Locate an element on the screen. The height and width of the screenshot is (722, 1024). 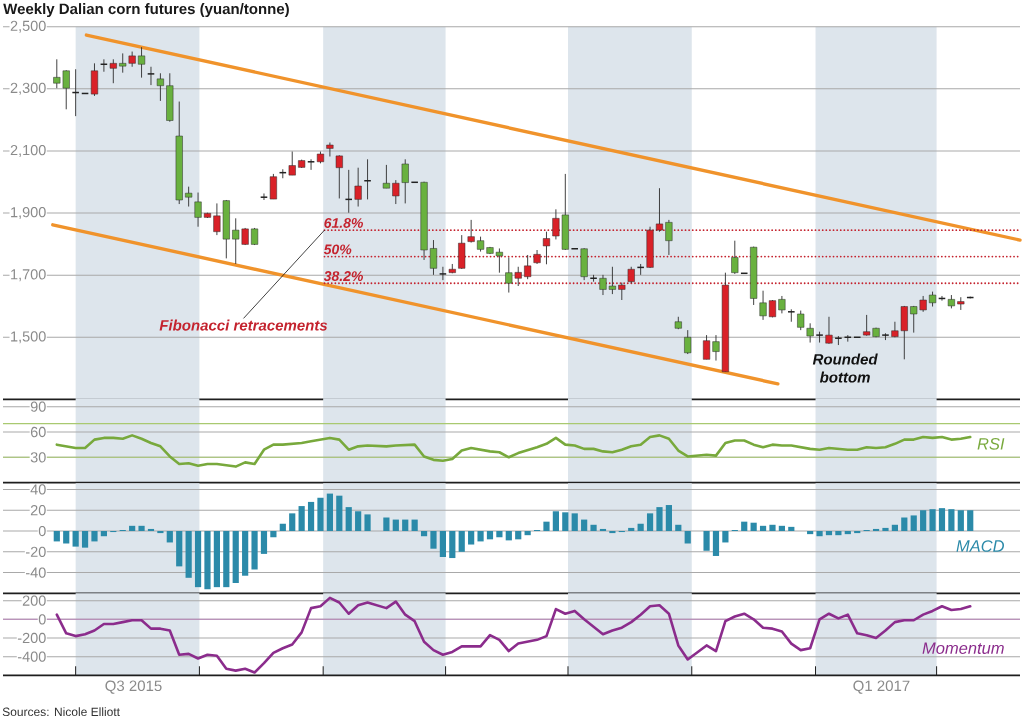
series-label: MACD is located at coordinates (980, 546).